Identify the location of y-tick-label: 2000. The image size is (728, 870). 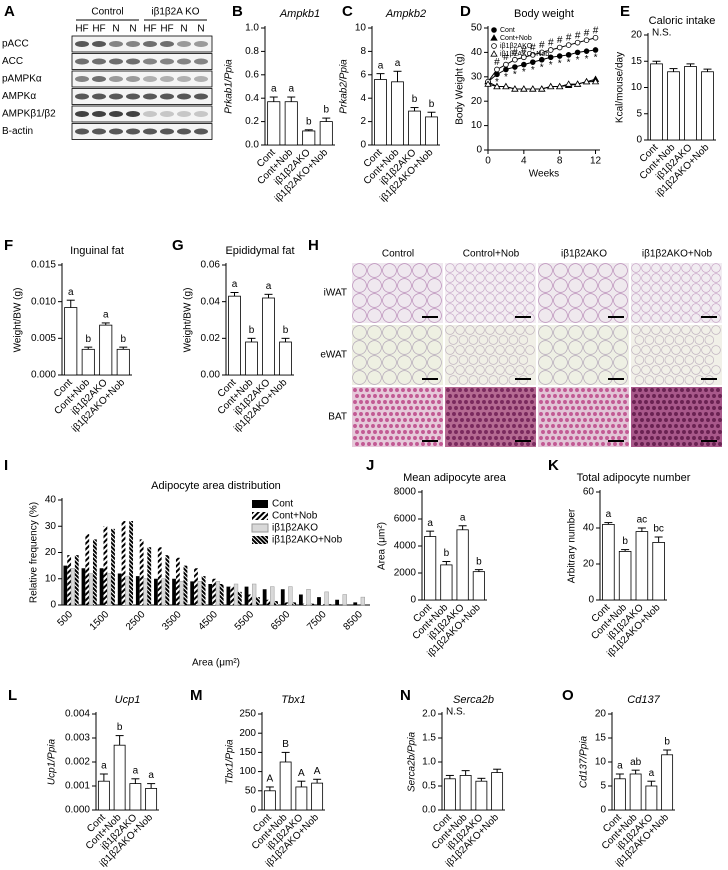
(405, 573).